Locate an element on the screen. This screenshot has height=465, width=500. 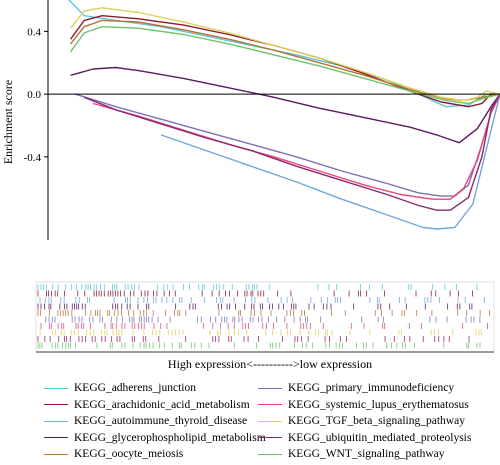
legend-item-kegg-autoimmune-thyroid-disease: KEGG_autoimmune_thyroid_disease is located at coordinates (145, 421).